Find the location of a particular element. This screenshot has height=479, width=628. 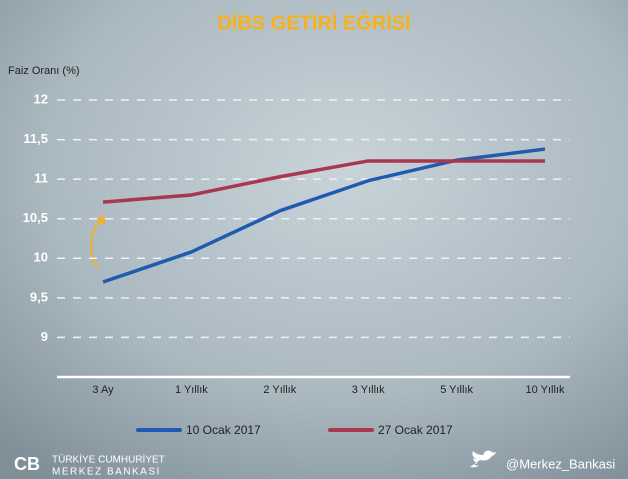

series-line is located at coordinates (323, 181).